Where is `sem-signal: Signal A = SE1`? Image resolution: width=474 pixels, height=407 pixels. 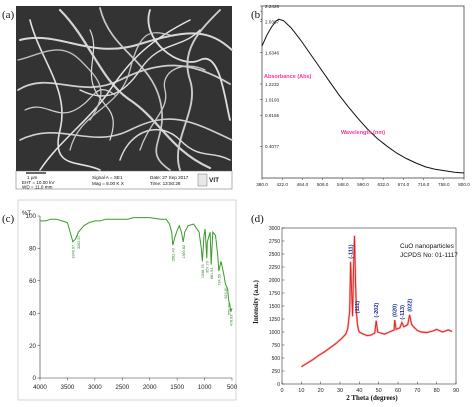
sem-signal: Signal A = SE1 is located at coordinates (107, 177).